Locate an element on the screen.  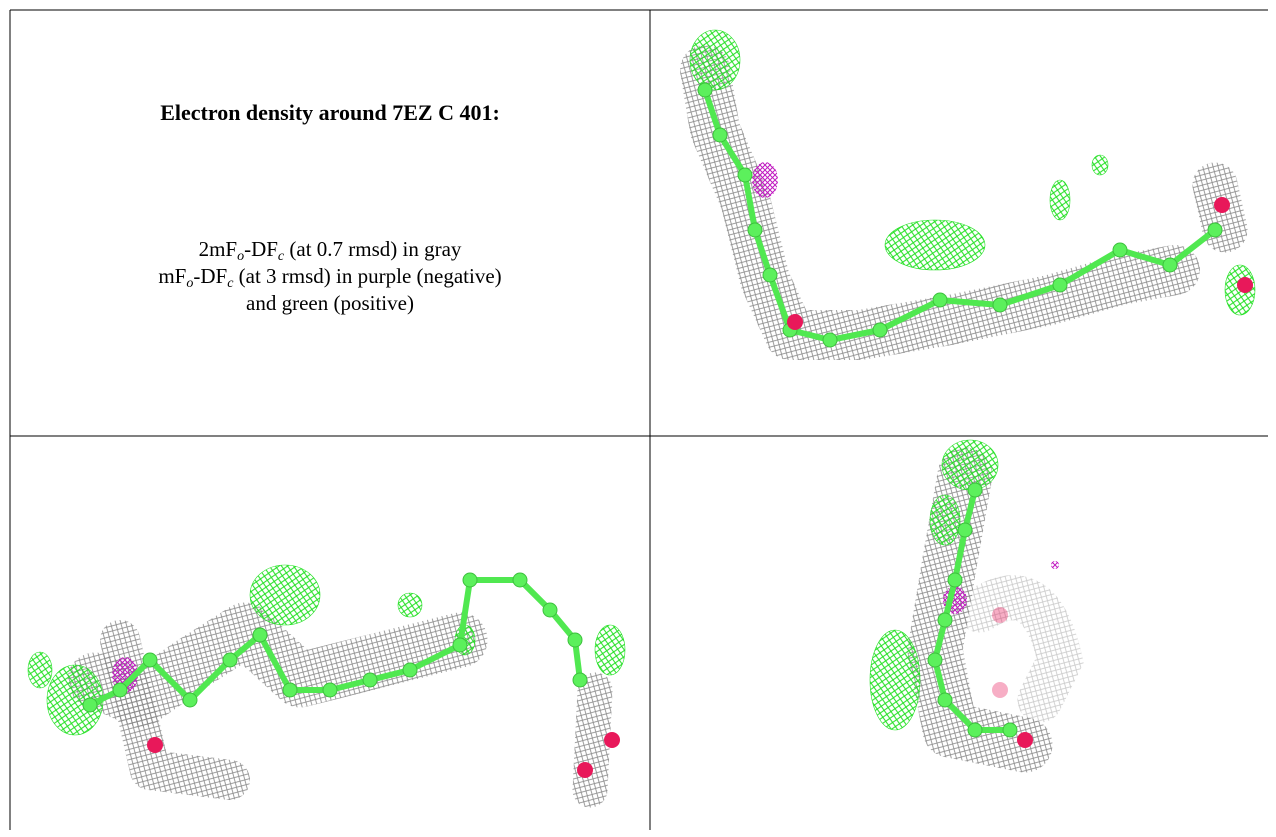
density-mesh-faded is located at coordinates (1020, 649).